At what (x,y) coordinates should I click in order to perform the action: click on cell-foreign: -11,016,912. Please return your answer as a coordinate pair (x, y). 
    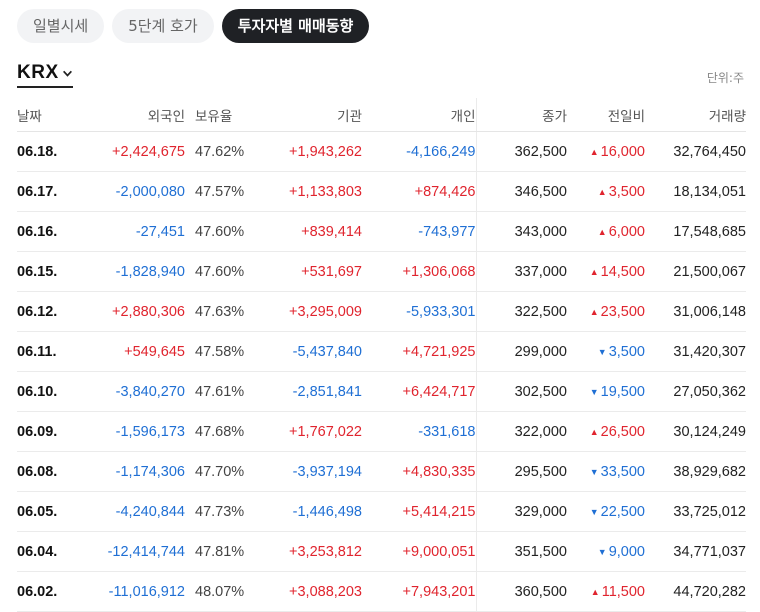
    Looking at the image, I should click on (136, 591).